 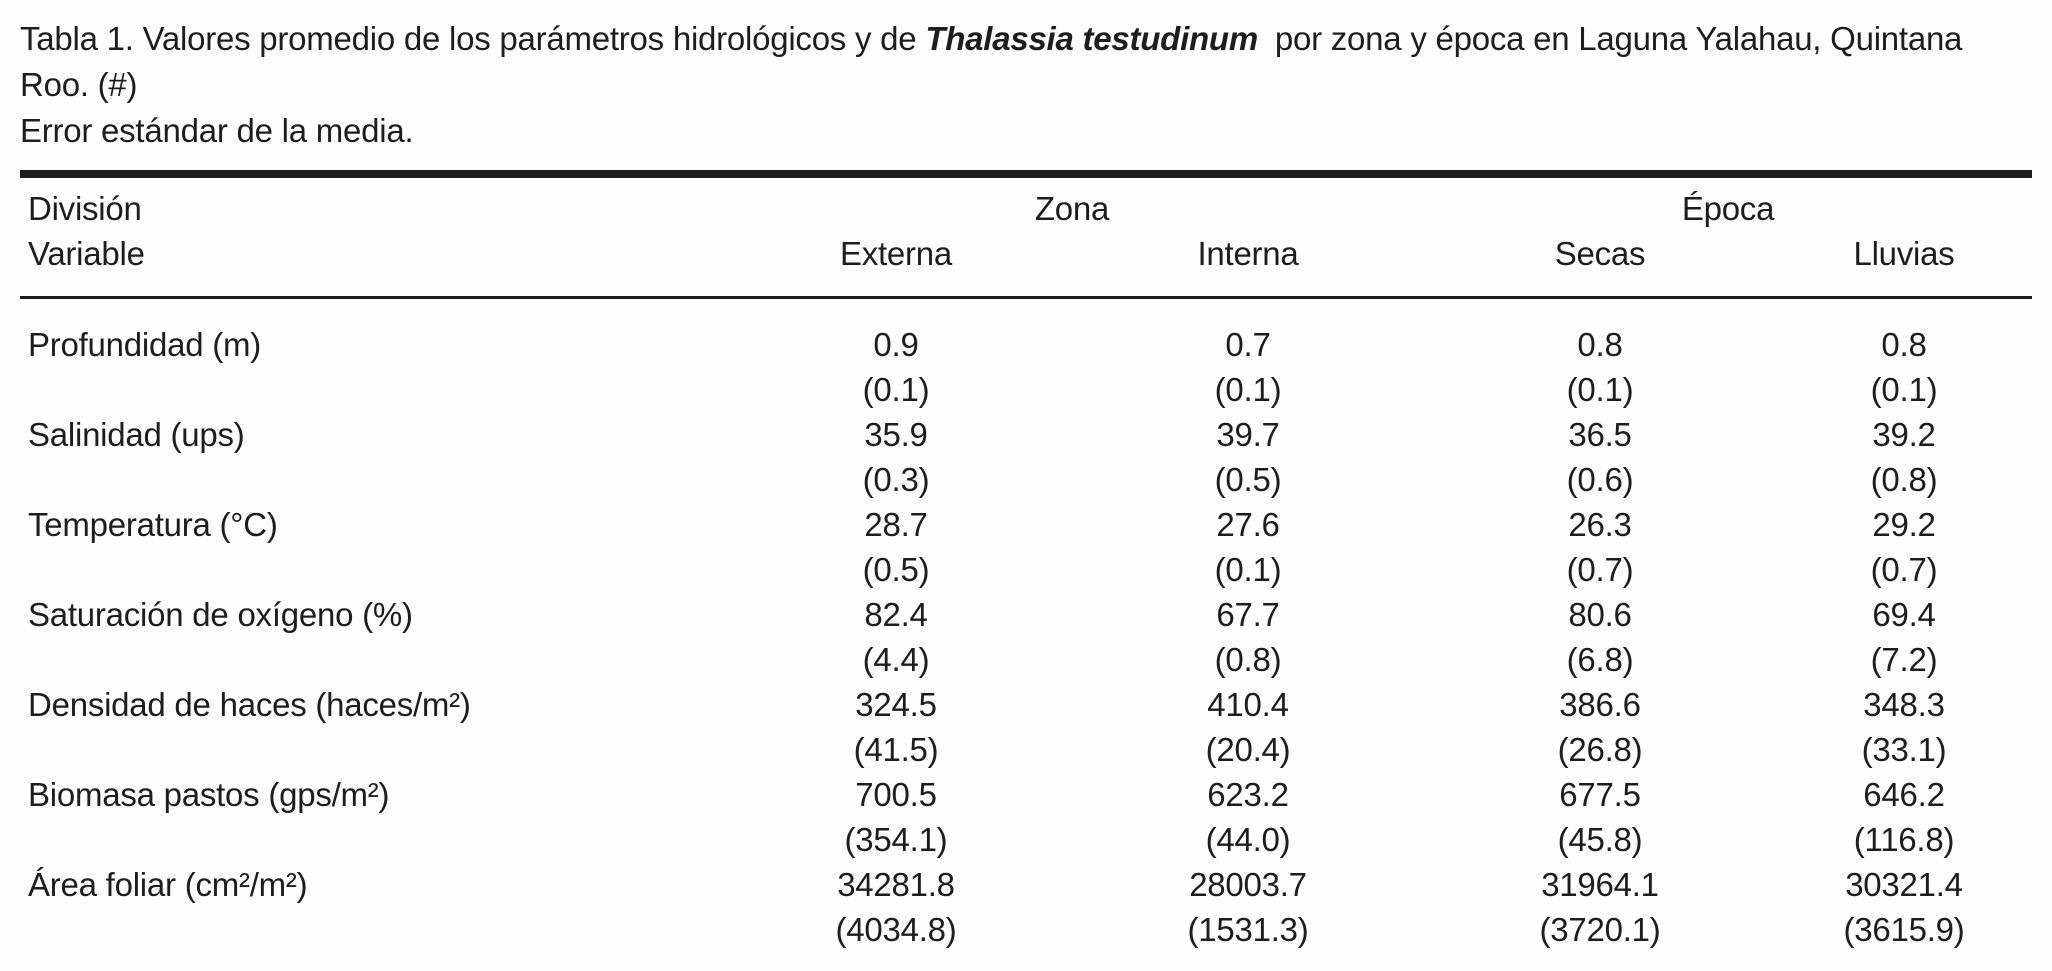 What do you see at coordinates (1904, 884) in the screenshot?
I see `value-lluvias: 30321.4` at bounding box center [1904, 884].